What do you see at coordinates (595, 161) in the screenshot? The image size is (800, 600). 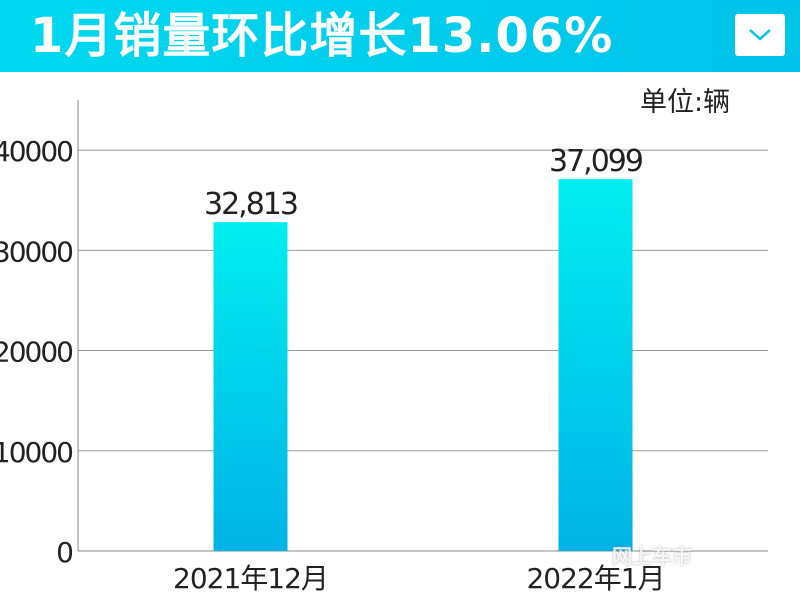 I see `data-label: 37,099` at bounding box center [595, 161].